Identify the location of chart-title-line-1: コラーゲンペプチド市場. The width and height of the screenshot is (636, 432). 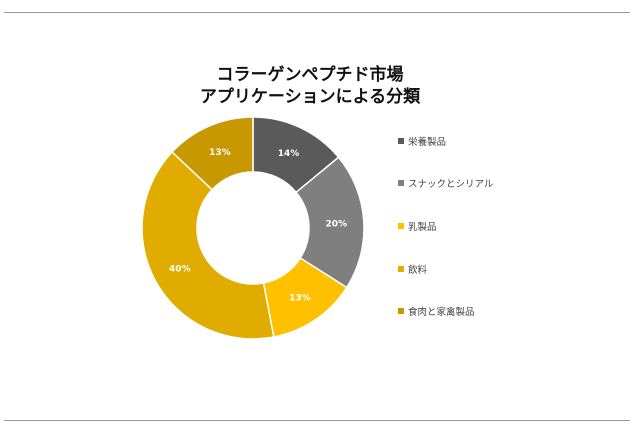
(310, 75).